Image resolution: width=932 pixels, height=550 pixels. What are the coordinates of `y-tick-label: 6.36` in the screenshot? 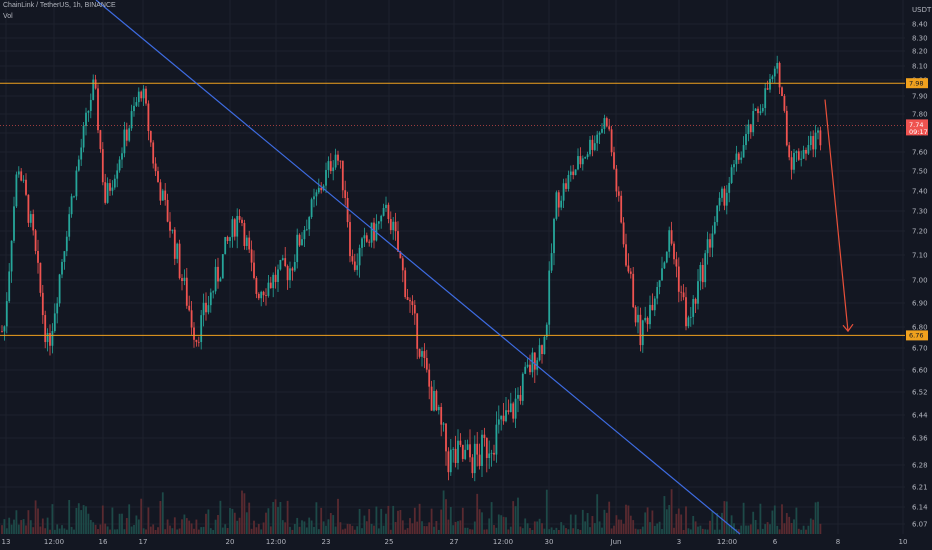 It's located at (920, 439).